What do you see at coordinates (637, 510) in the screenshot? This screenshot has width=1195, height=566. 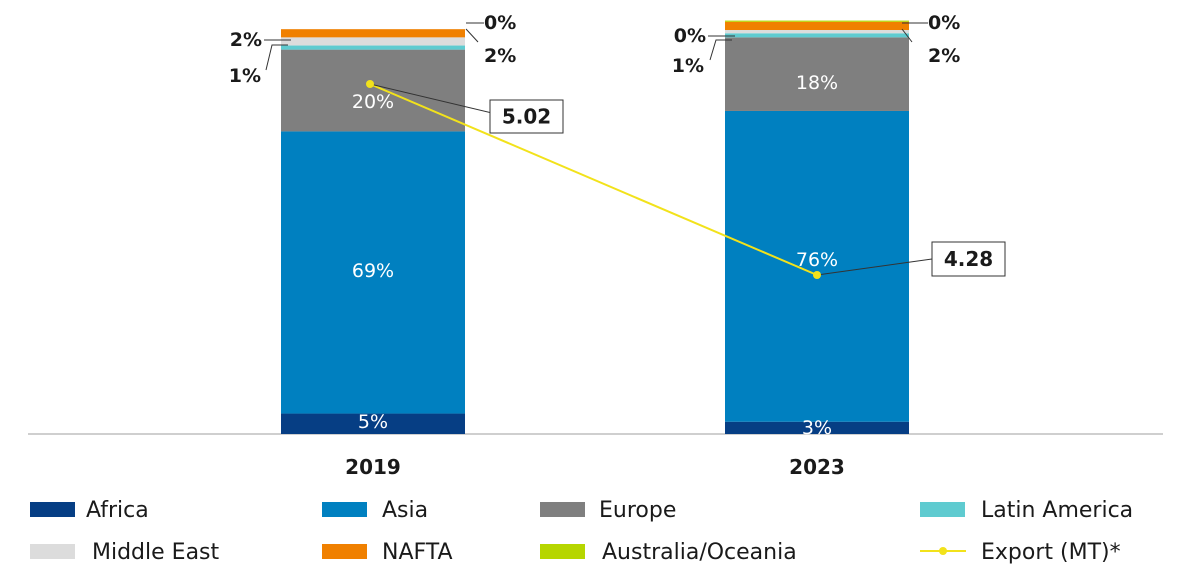 I see `legend-label-europe: Europe` at bounding box center [637, 510].